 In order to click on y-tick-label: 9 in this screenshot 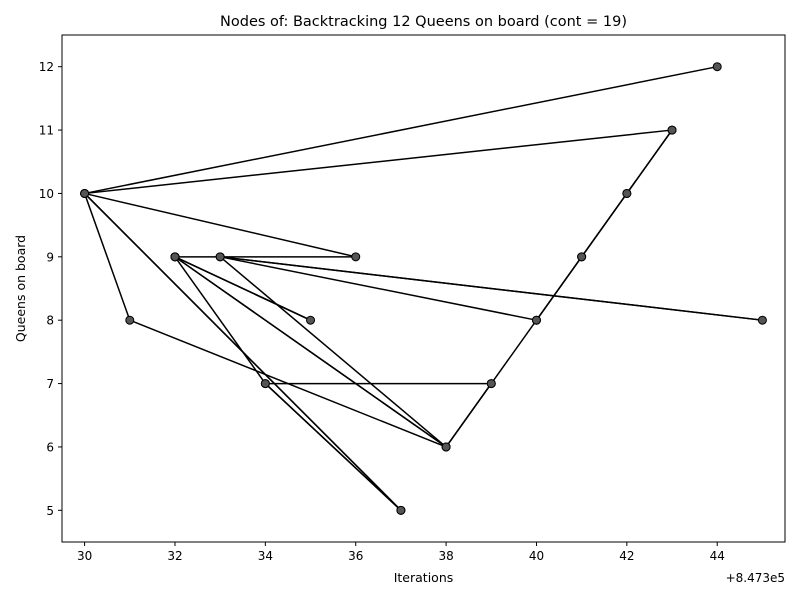, I will do `click(50, 257)`.